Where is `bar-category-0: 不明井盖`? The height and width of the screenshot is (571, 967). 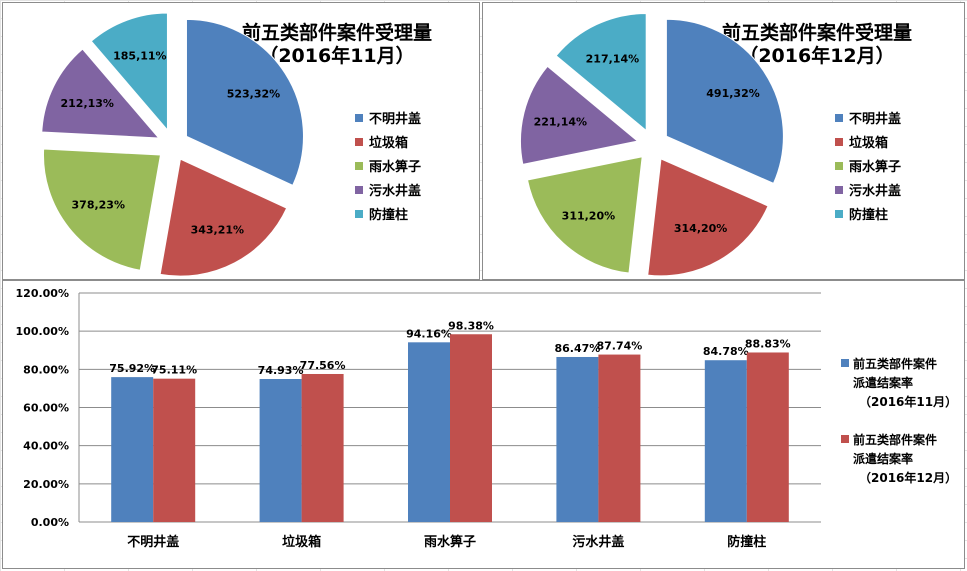
bar-category-0: 不明井盖 is located at coordinates (153, 542).